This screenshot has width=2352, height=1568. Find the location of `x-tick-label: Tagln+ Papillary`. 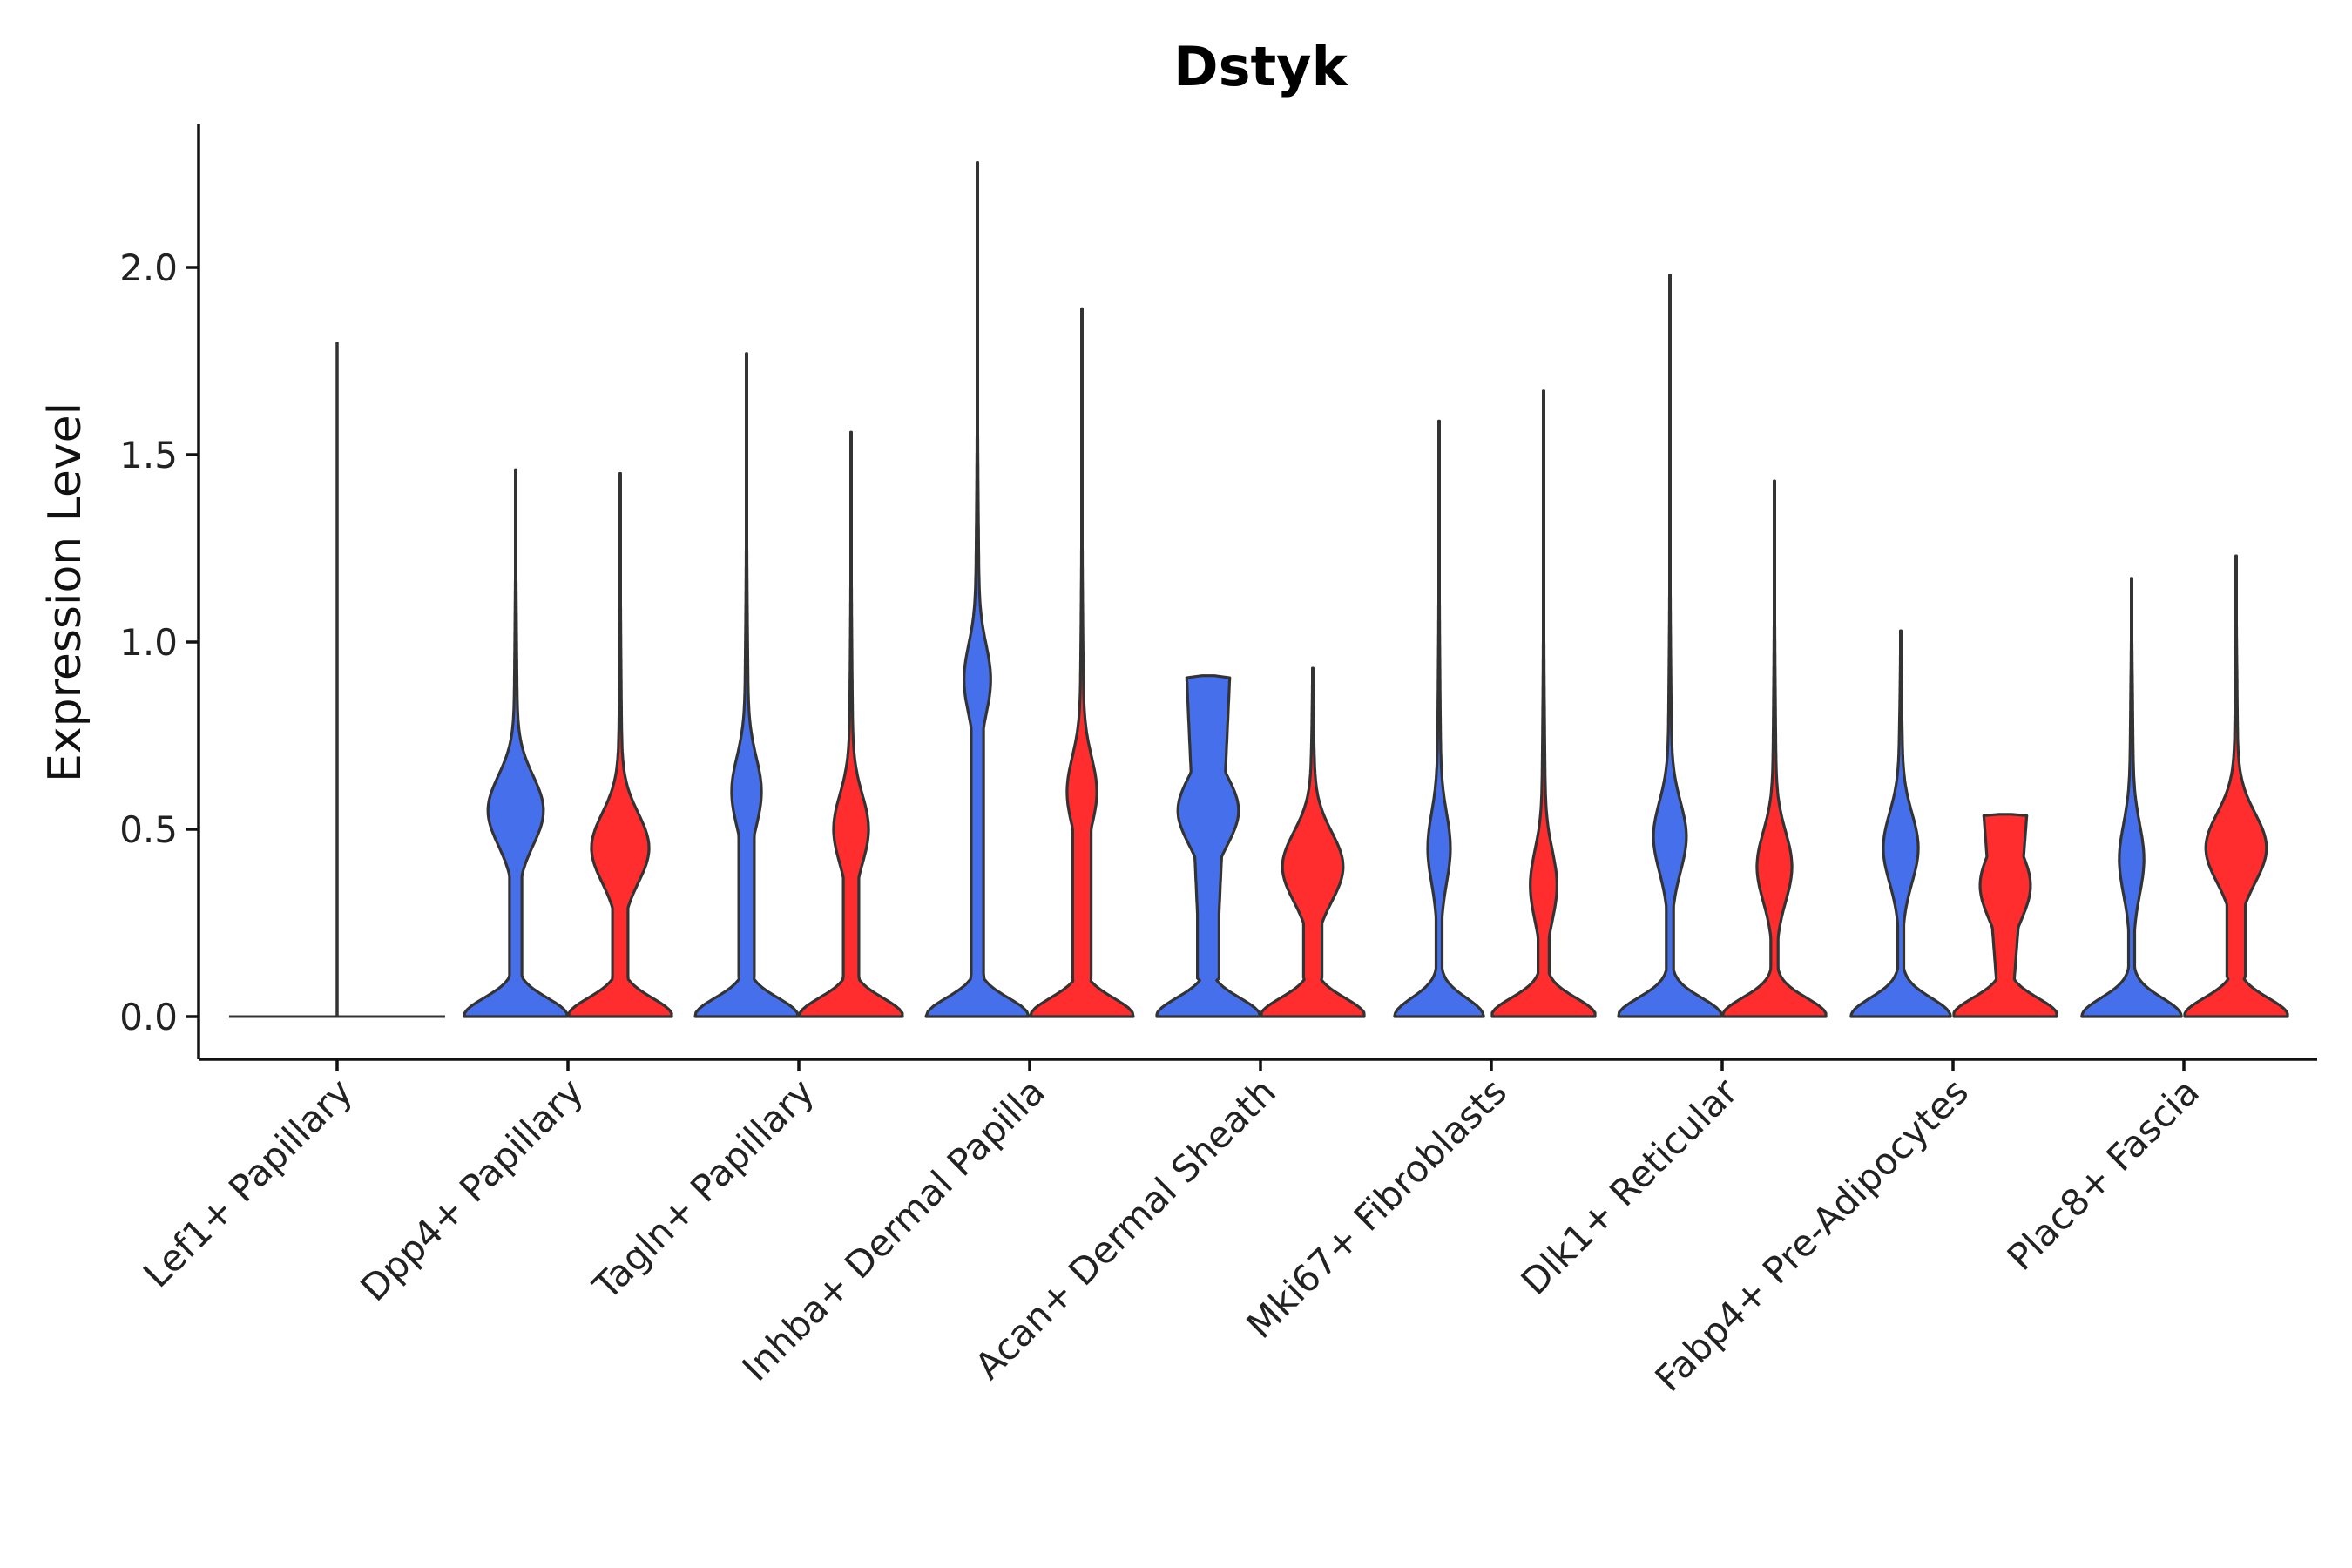

x-tick-label: Tagln+ Papillary is located at coordinates (703, 1189).